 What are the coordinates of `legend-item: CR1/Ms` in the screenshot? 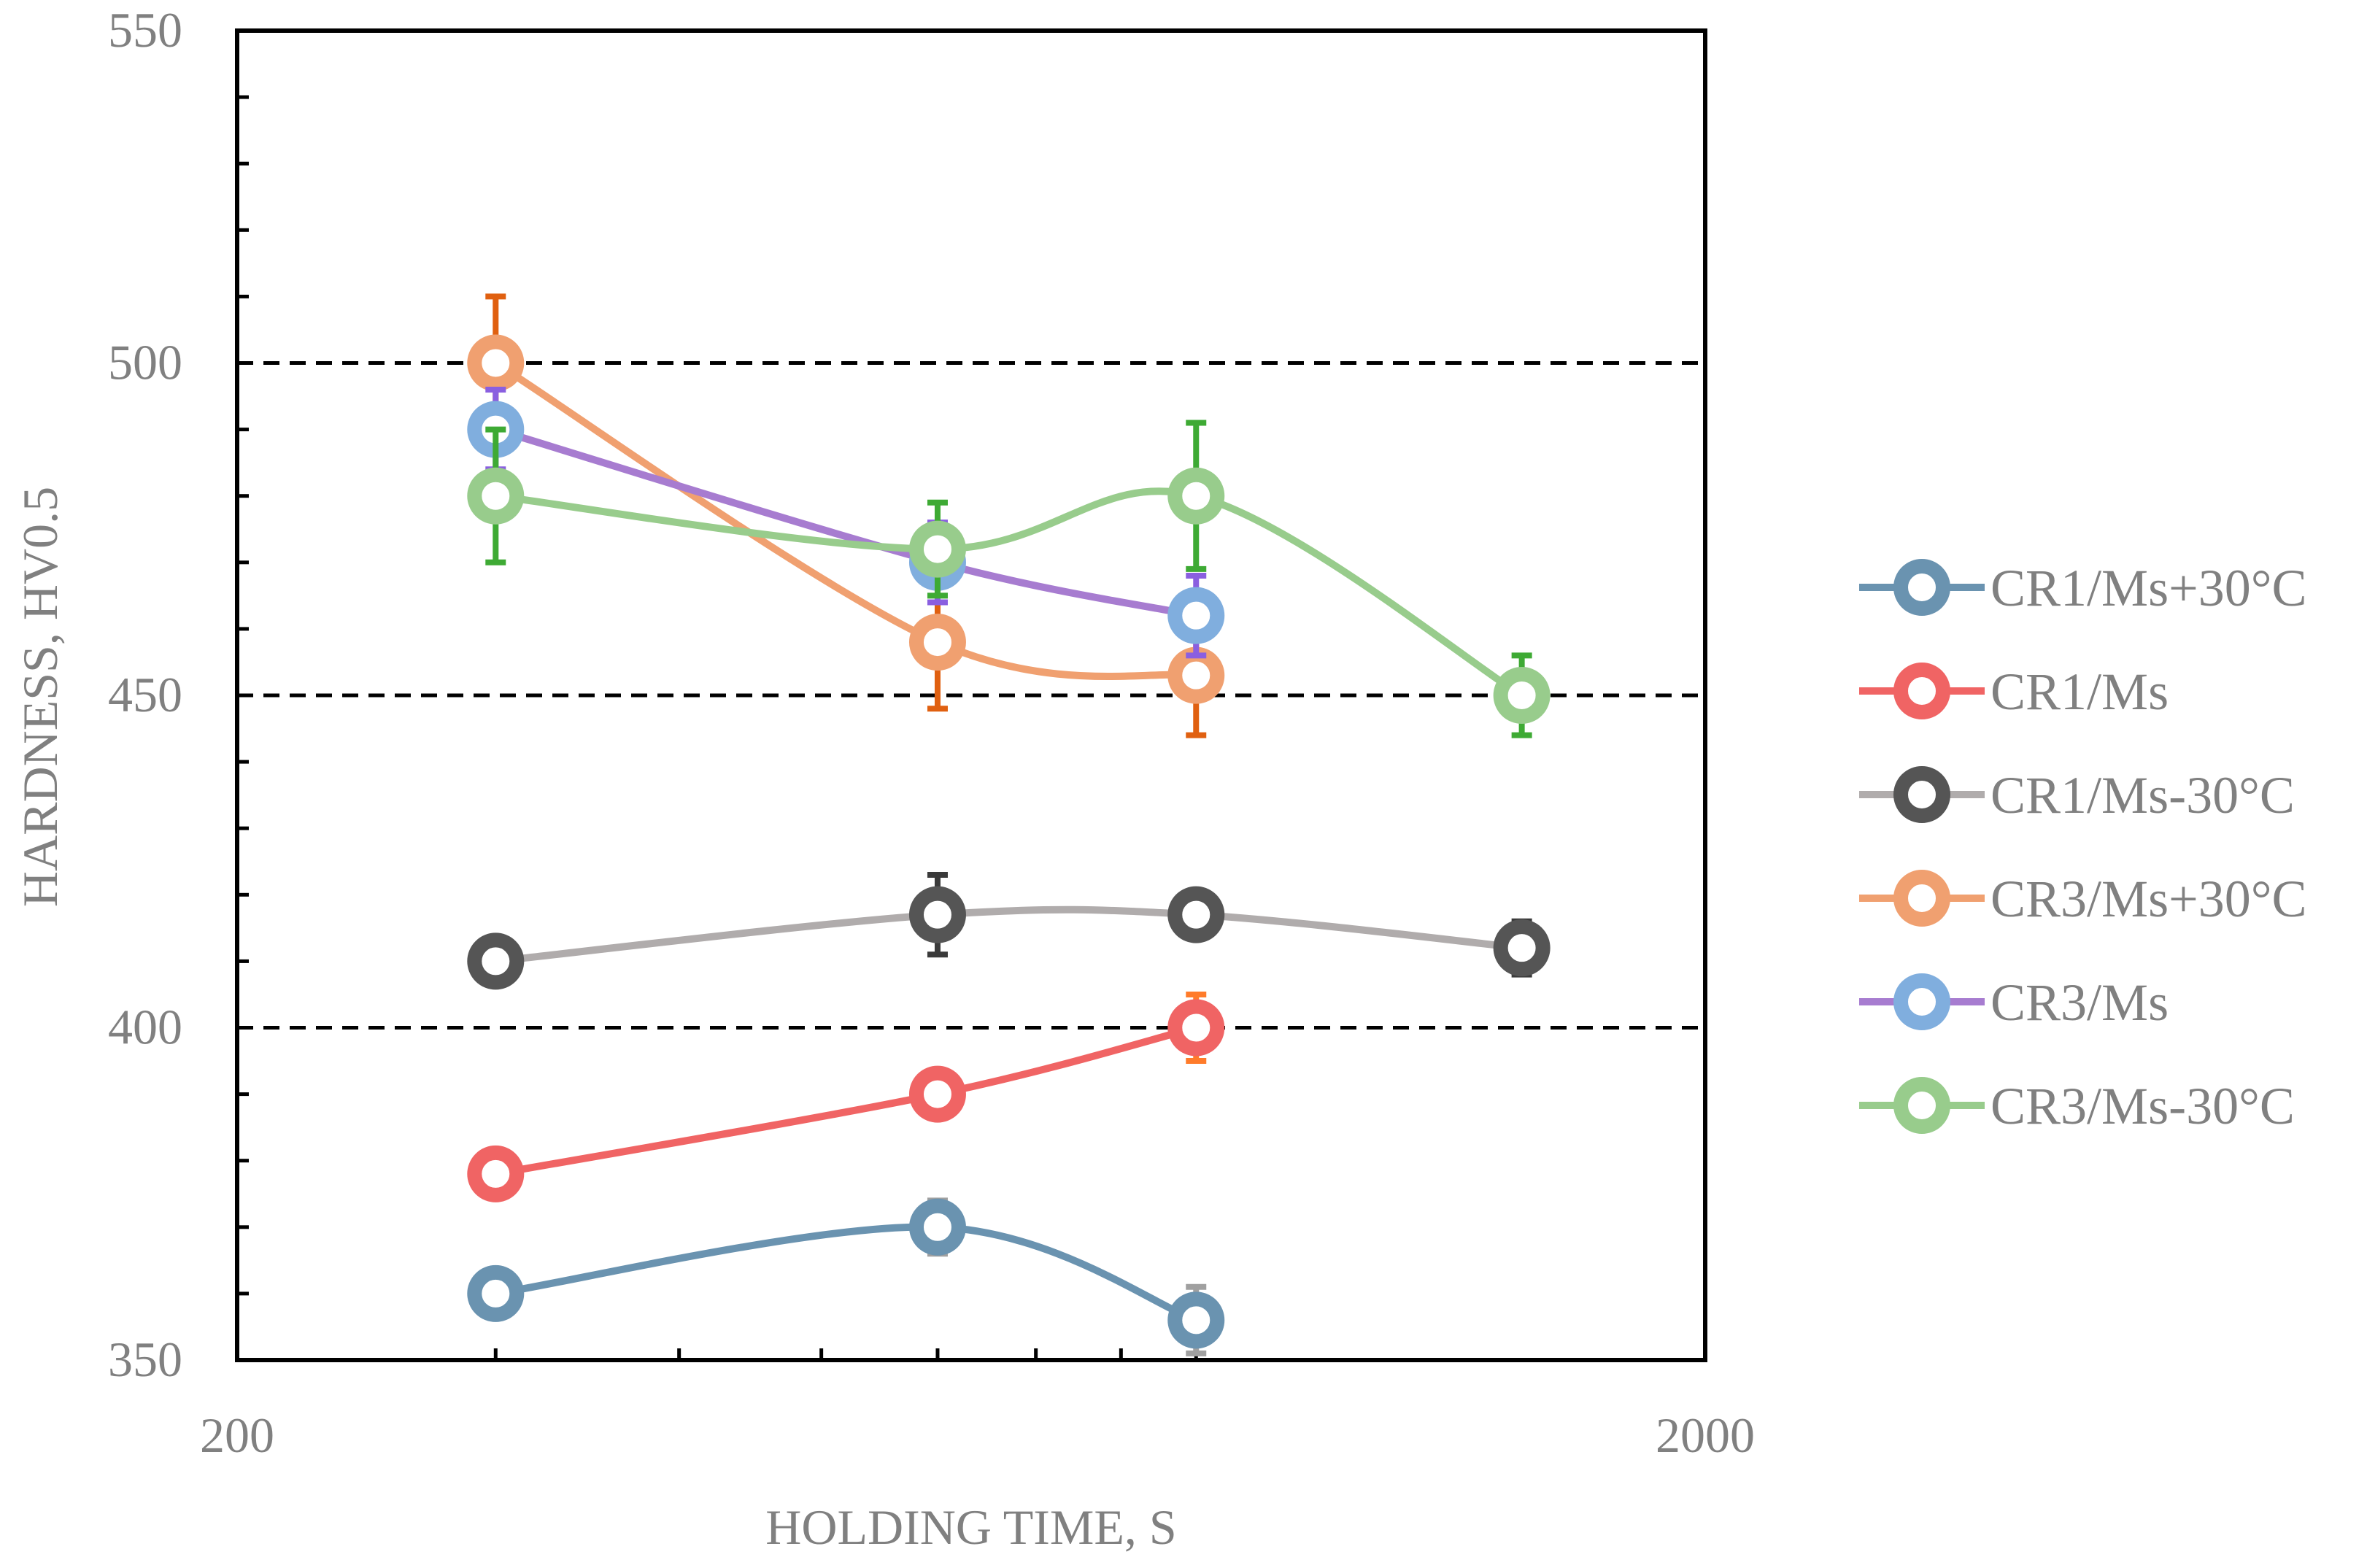 It's located at (2014, 692).